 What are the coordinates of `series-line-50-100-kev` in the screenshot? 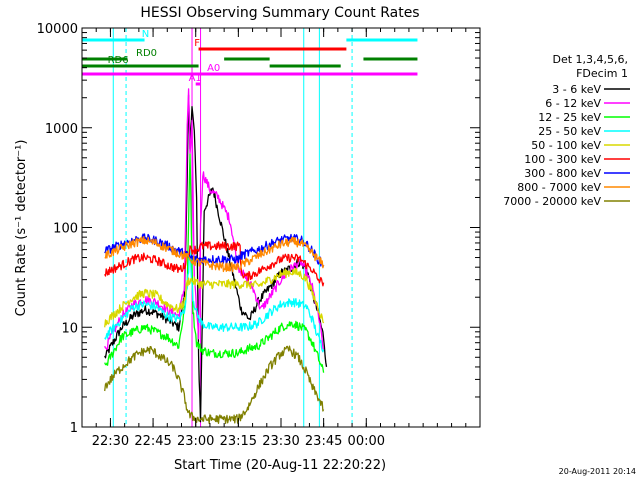 It's located at (214, 297).